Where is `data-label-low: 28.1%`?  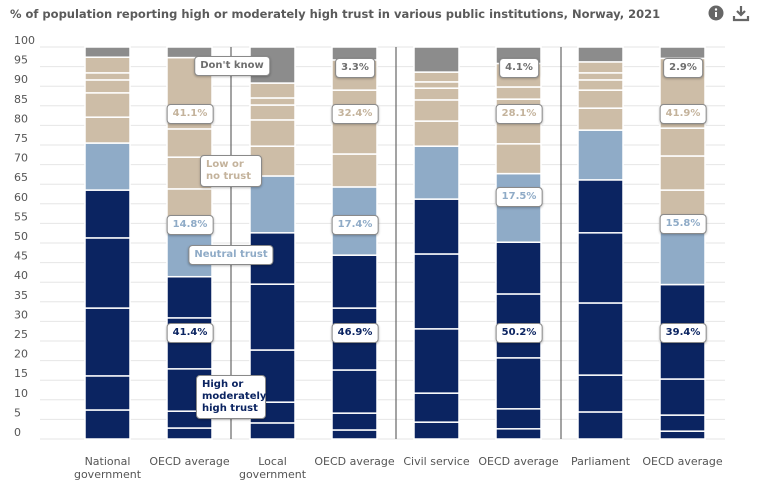
data-label-low: 28.1% is located at coordinates (519, 114).